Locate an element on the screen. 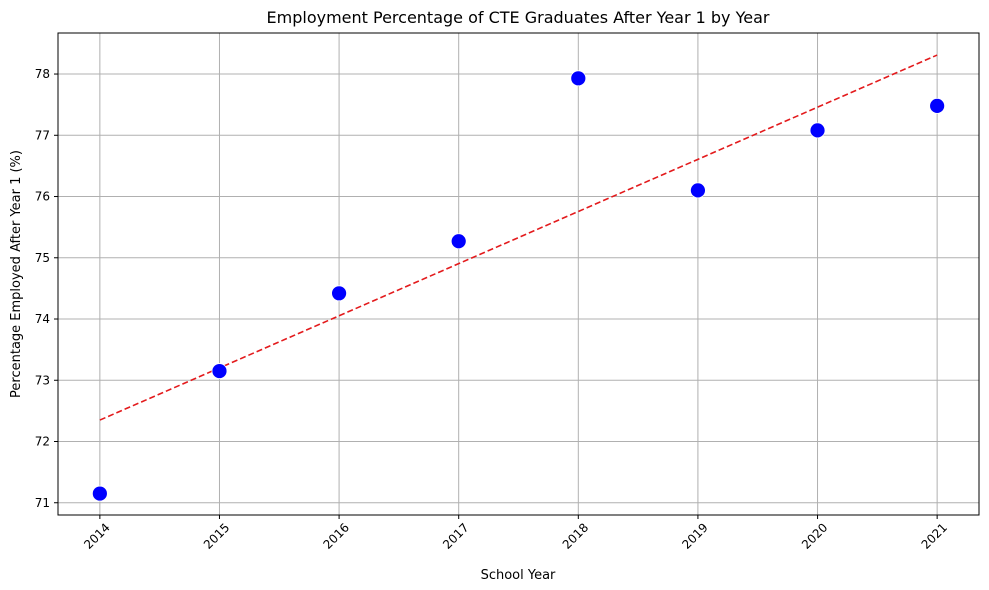 This screenshot has width=989, height=590. x-tick-label: 2015 is located at coordinates (216, 535).